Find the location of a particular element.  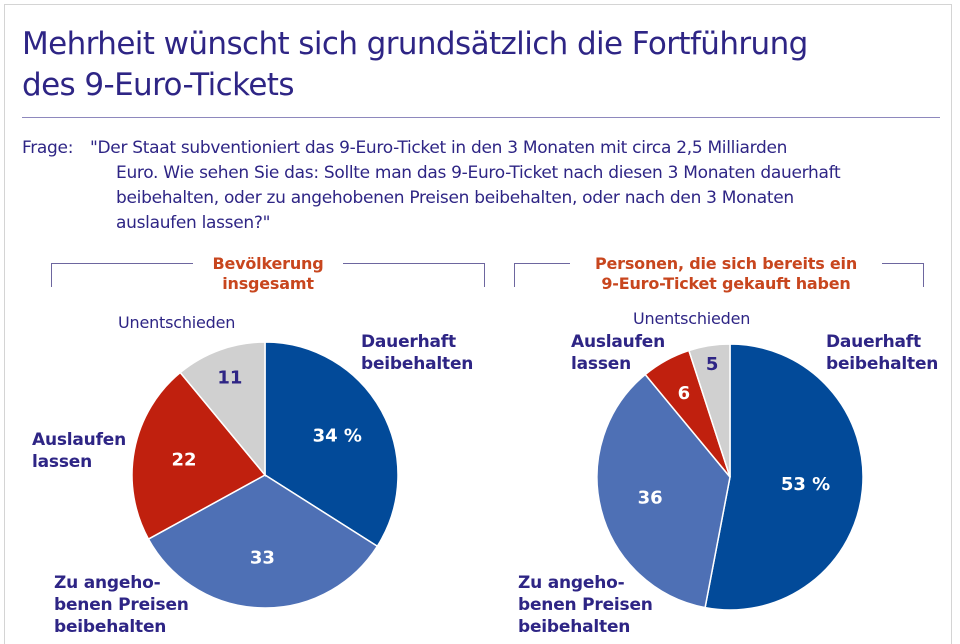

group-title-left: Bevölkerung insgesamt is located at coordinates (268, 274).